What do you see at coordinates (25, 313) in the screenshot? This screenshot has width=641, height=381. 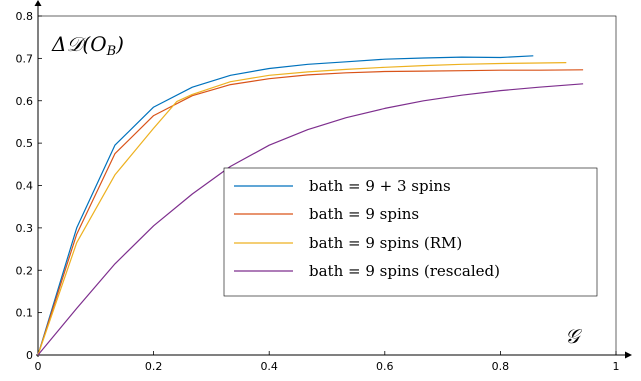 I see `y-tick-label: 0.1` at bounding box center [25, 313].